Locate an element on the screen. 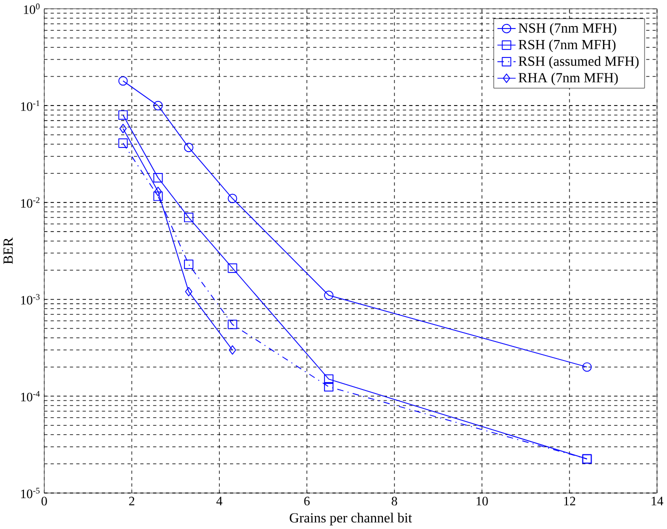  x-tick-label: 2 is located at coordinates (131, 501).